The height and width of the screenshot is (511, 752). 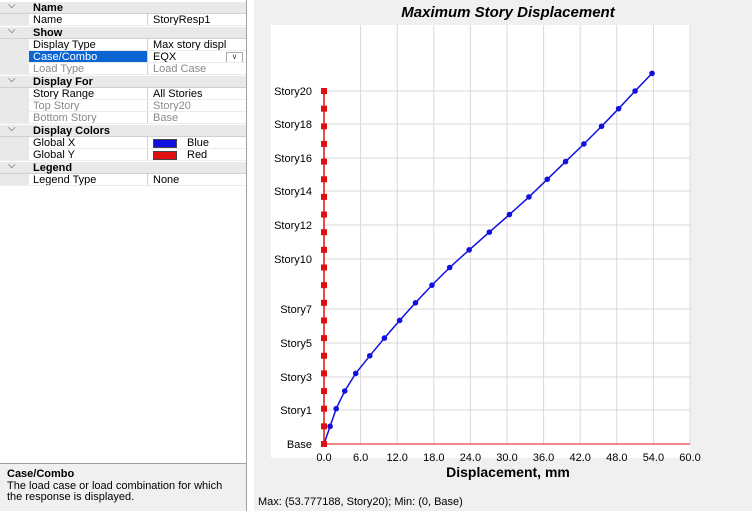 I want to click on x-axis-label: Displacement, mm, so click(x=508, y=472).